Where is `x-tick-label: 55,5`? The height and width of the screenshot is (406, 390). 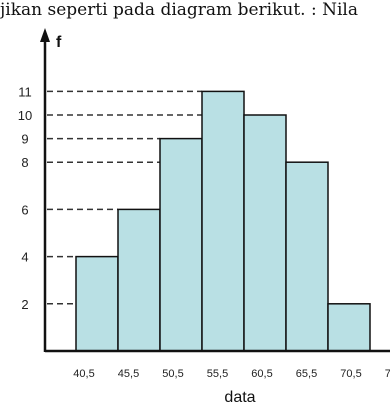 x-tick-label: 55,5 is located at coordinates (217, 374).